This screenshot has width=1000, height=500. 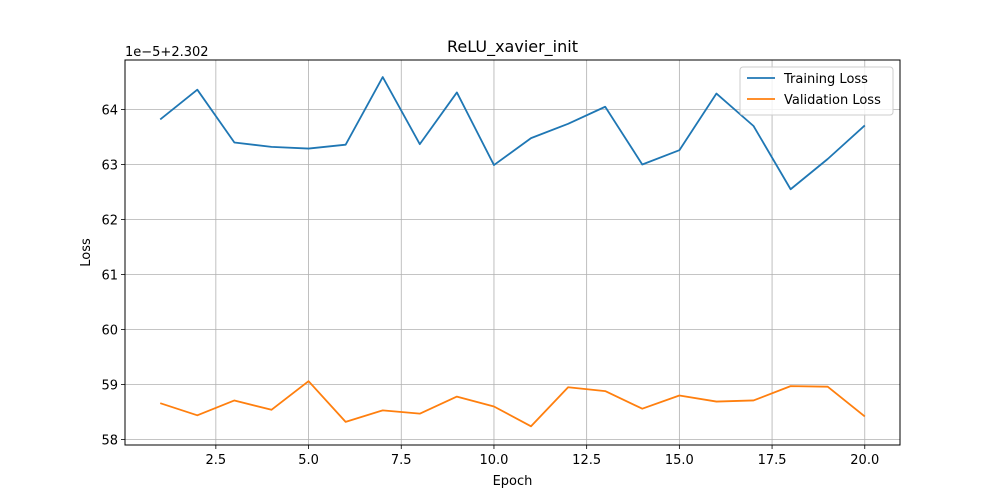 What do you see at coordinates (109, 221) in the screenshot?
I see `y-tick-label-4: 62` at bounding box center [109, 221].